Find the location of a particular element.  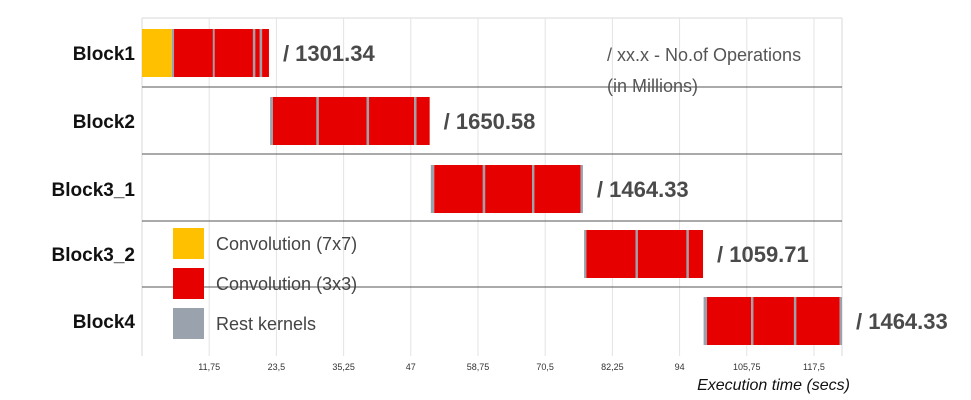

row-label: Block3_2 is located at coordinates (93, 255).